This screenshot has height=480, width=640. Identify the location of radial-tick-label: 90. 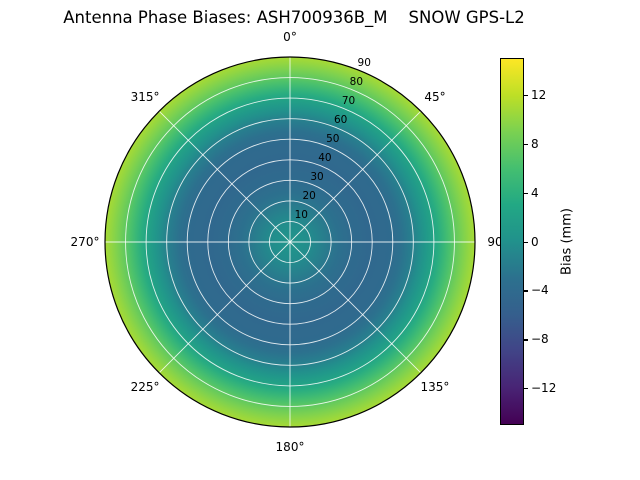
(364, 62).